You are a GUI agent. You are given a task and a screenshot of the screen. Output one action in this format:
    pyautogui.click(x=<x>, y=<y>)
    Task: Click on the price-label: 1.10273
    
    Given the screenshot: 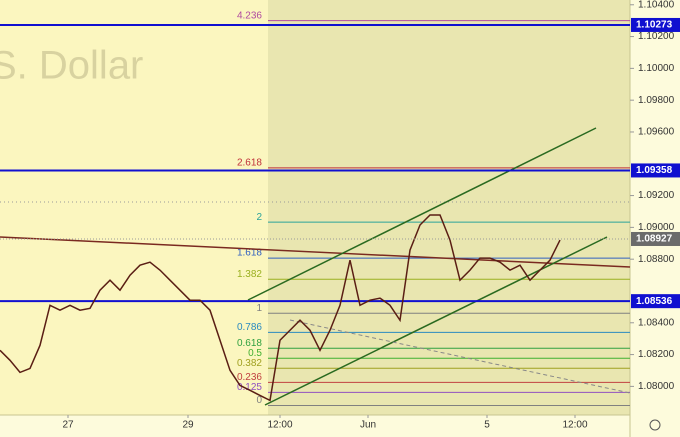 What is the action you would take?
    pyautogui.click(x=654, y=25)
    